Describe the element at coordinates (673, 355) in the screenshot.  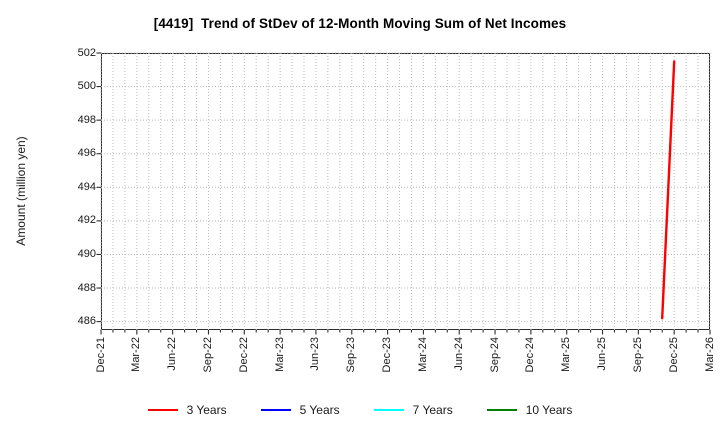
I see `x-tick-label: Dec-25` at that location.